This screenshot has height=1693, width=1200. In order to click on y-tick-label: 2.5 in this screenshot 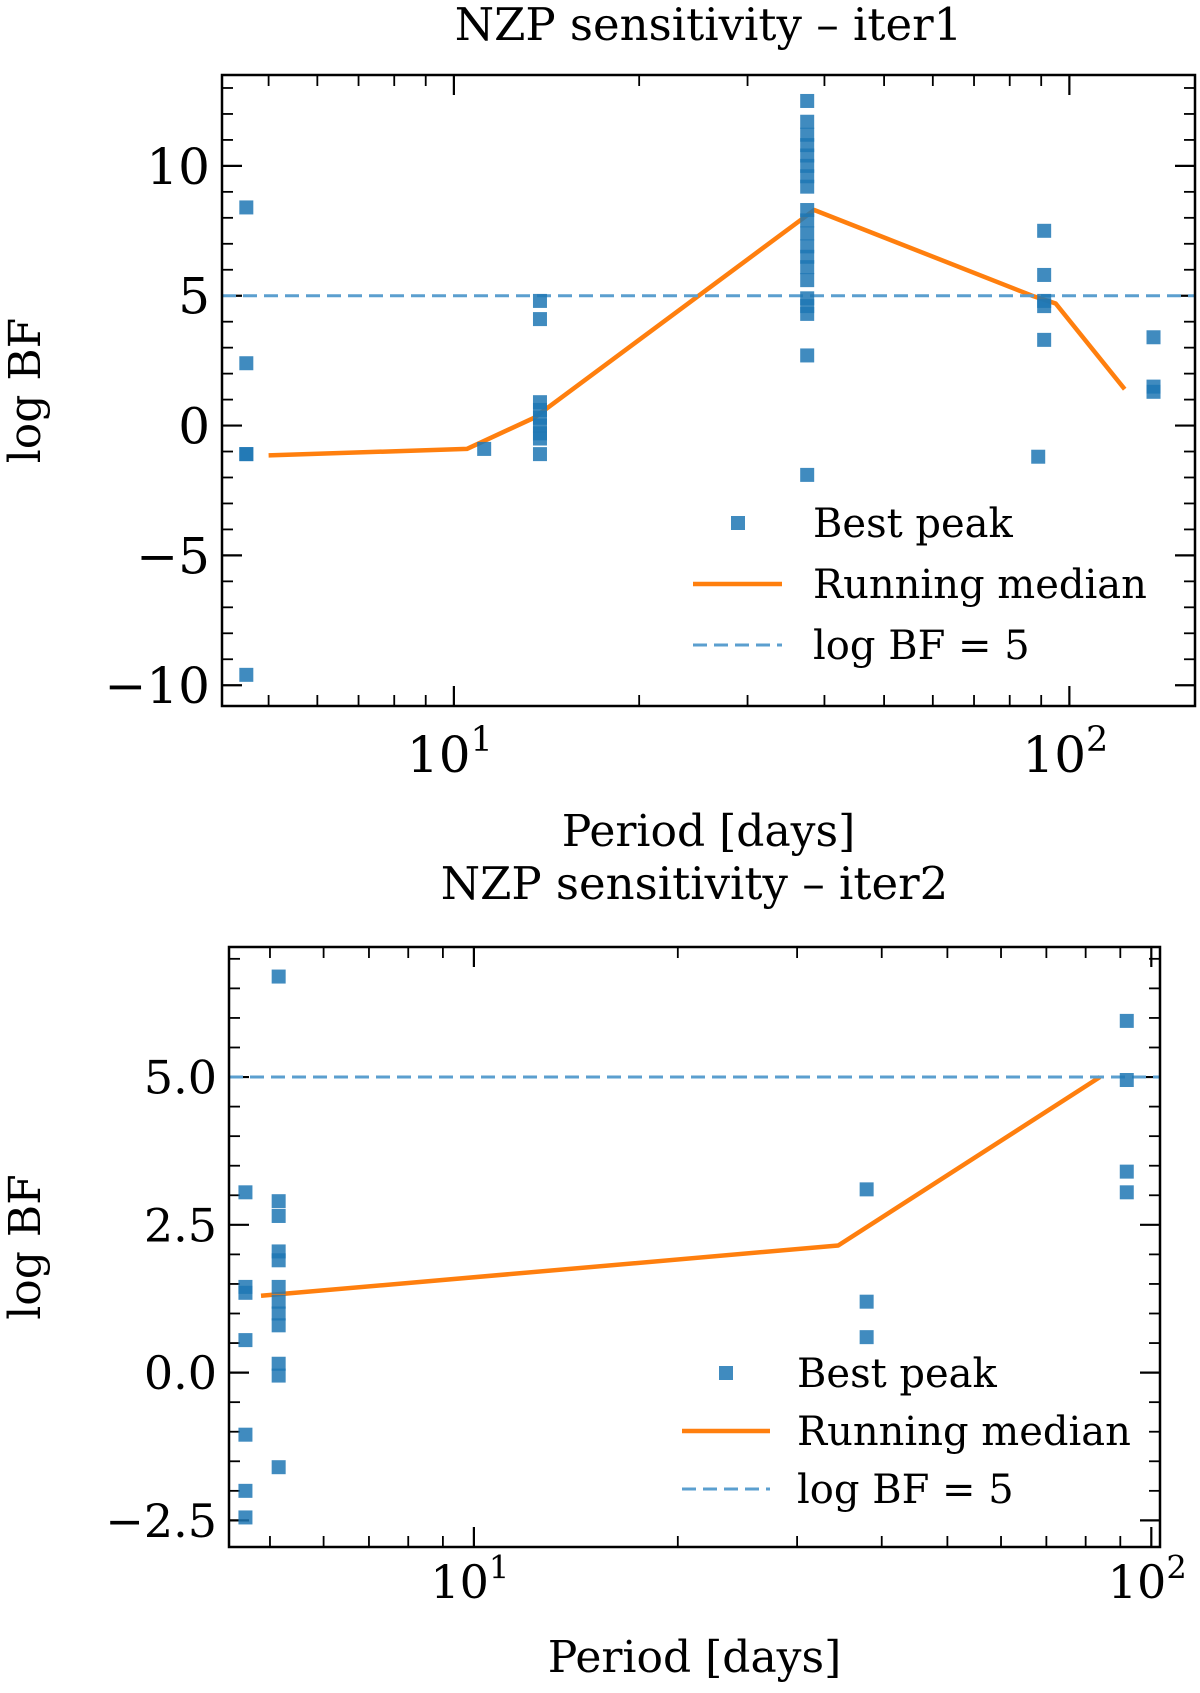, I will do `click(180, 1225)`.